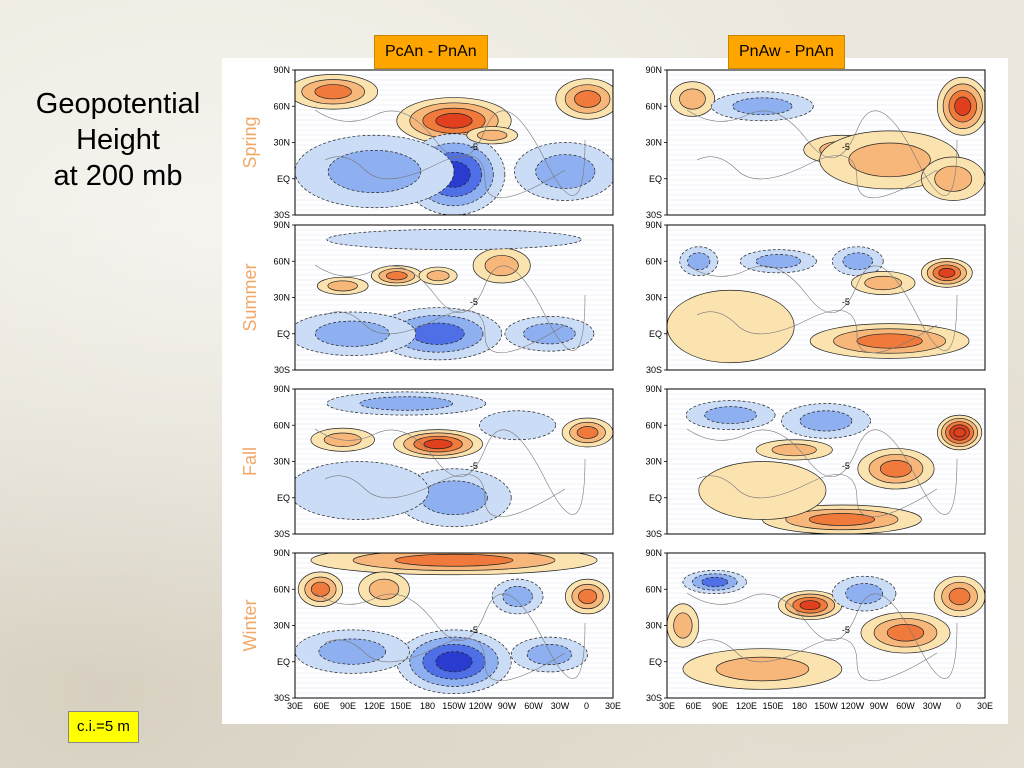  I want to click on longitude-tick-label: 90E, so click(348, 706).